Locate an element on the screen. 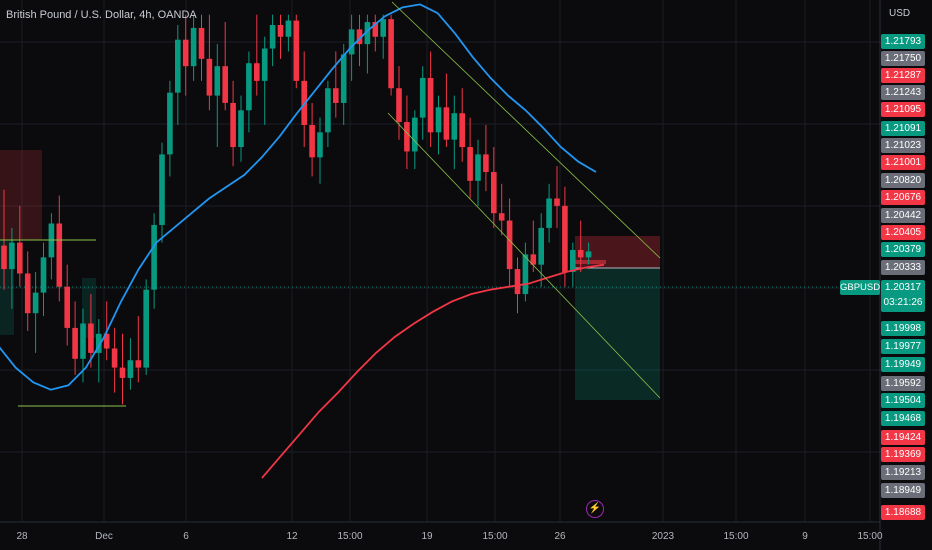 This screenshot has width=932, height=550. price-label: 1.20442 is located at coordinates (903, 215).